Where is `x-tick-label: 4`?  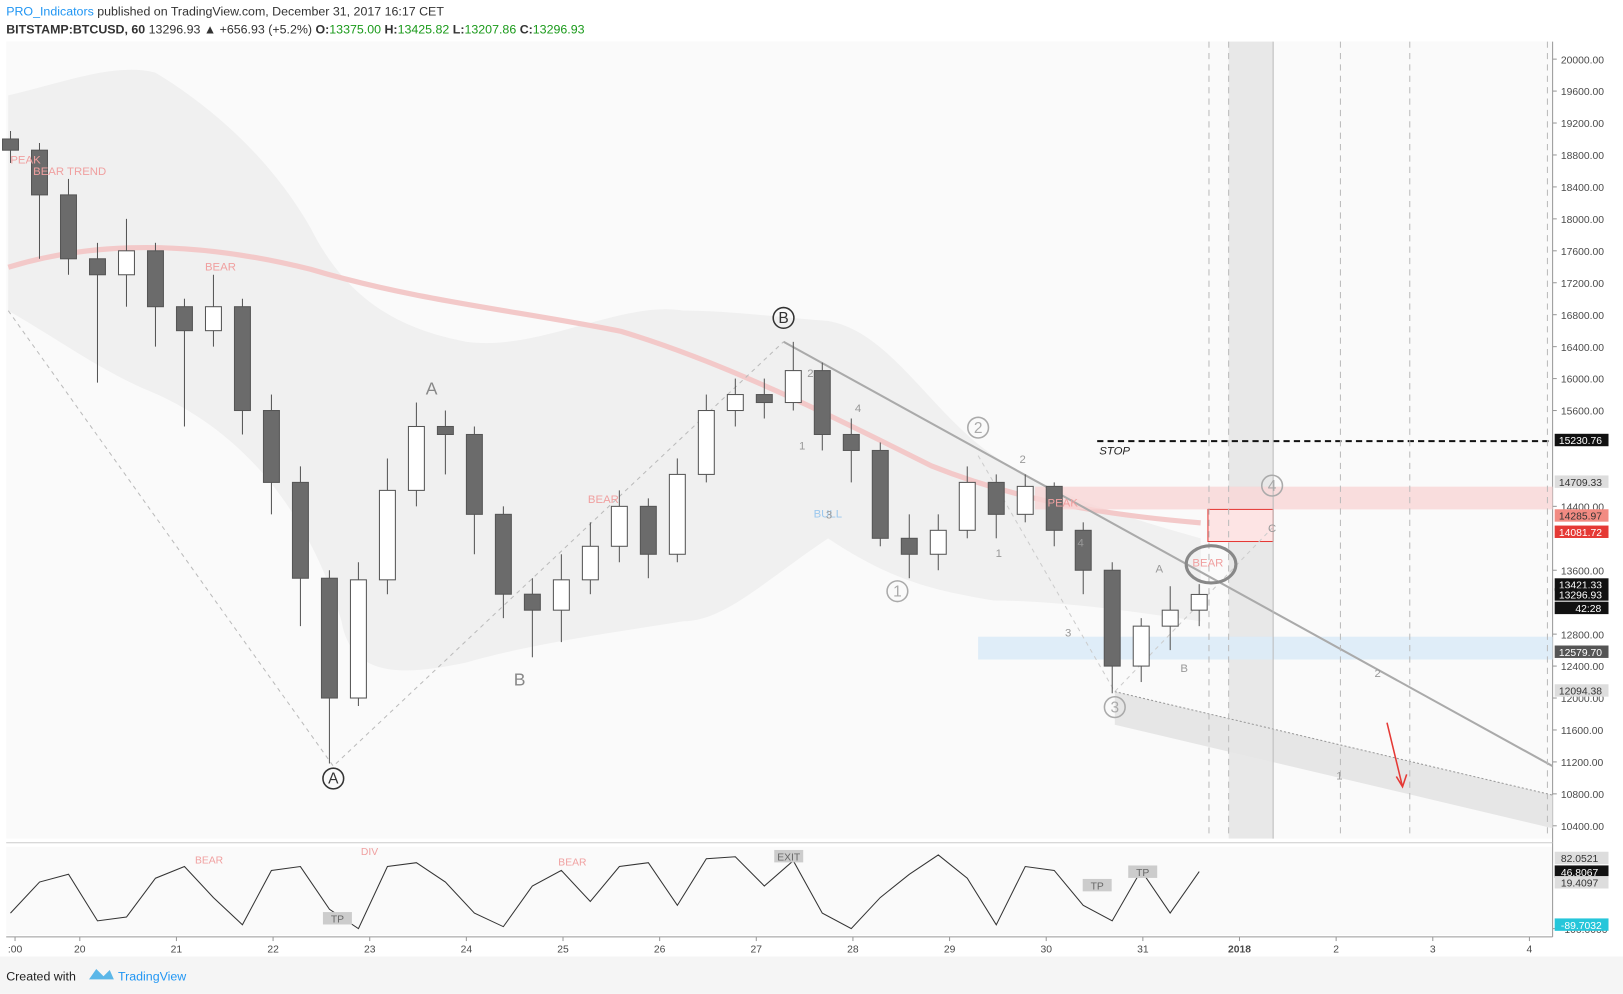 x-tick-label: 4 is located at coordinates (1530, 949).